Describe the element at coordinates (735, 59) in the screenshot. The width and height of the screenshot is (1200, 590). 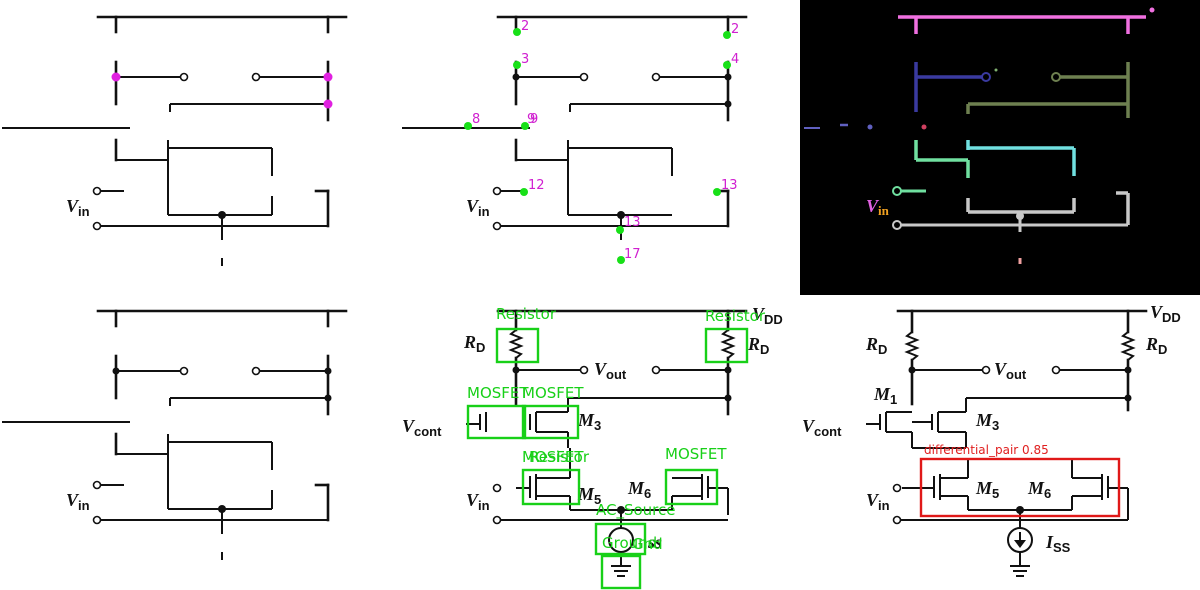
I see `node-number: 4` at that location.